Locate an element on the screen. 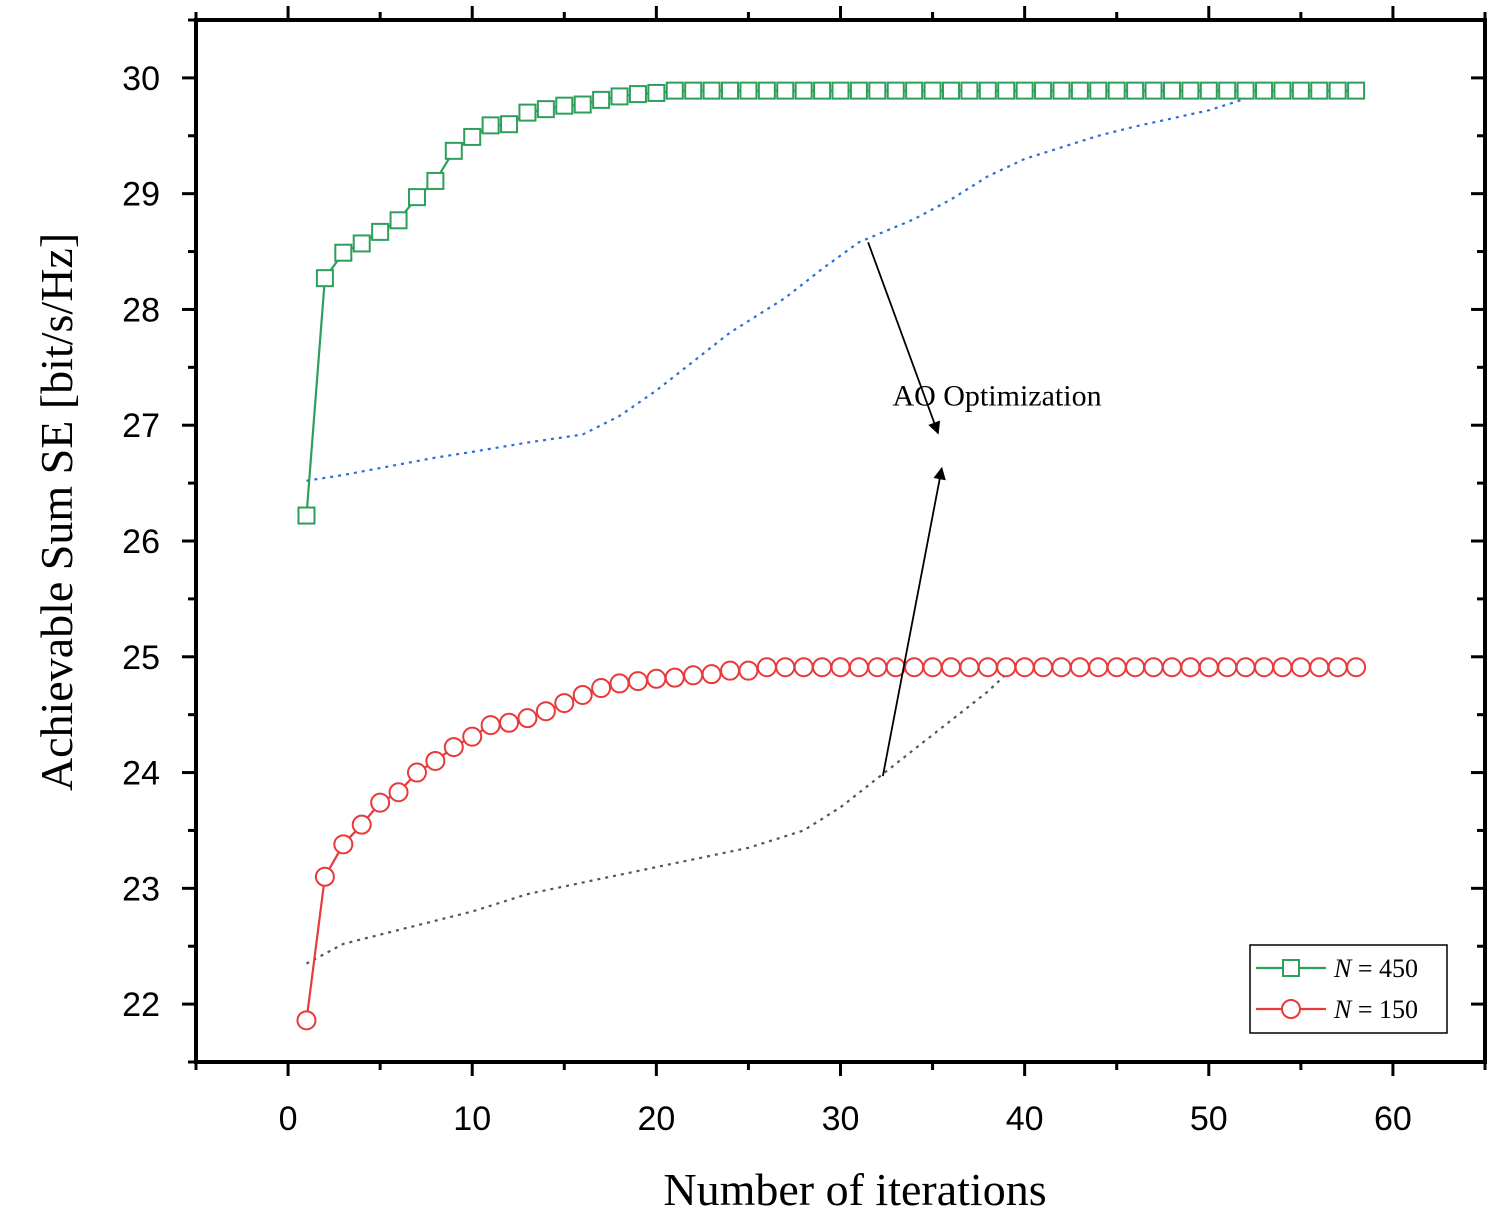 Image resolution: width=1495 pixels, height=1230 pixels. y-tick-label: 30 is located at coordinates (141, 79).